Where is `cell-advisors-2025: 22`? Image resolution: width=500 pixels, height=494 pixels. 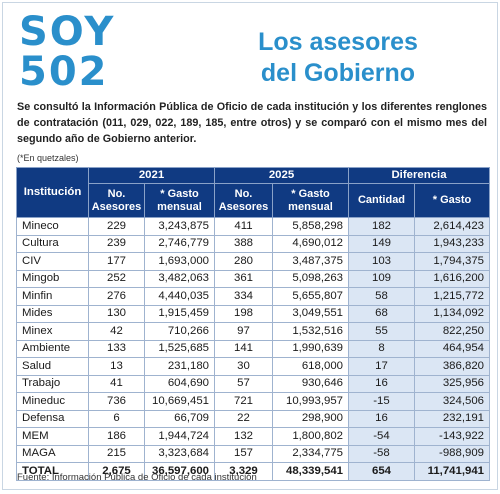
cell-advisors-2025: 22 is located at coordinates (243, 418).